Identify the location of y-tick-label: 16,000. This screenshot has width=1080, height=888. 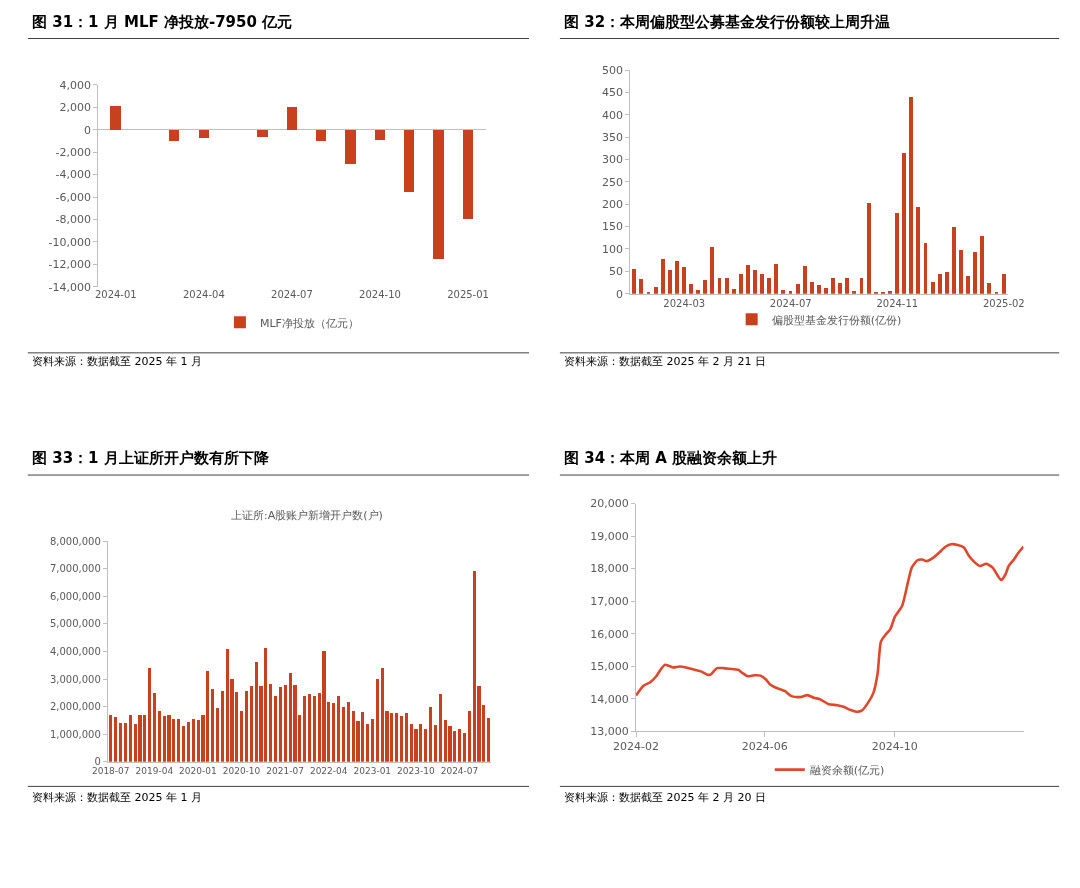
(609, 634).